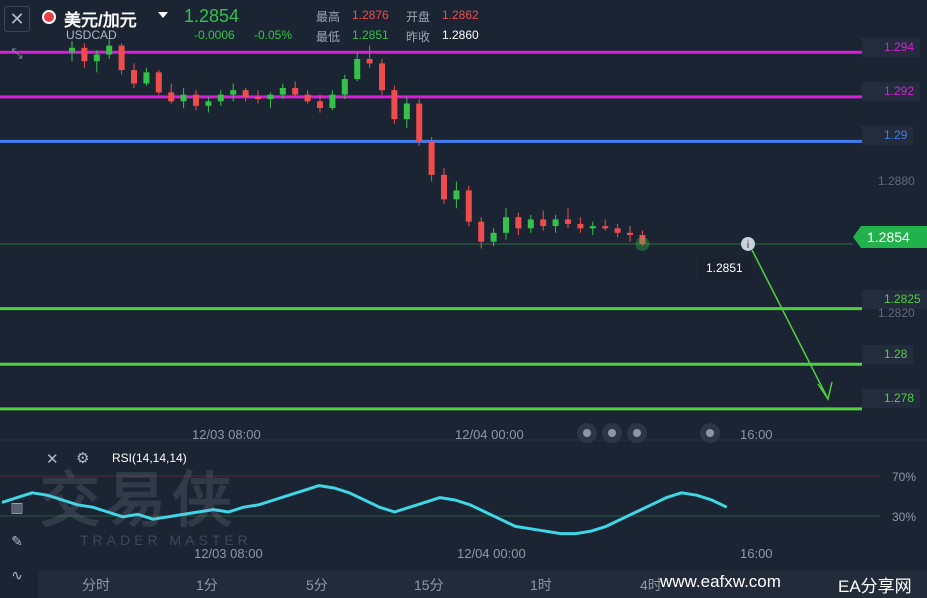 The width and height of the screenshot is (927, 598). I want to click on rsi-line, so click(364, 510).